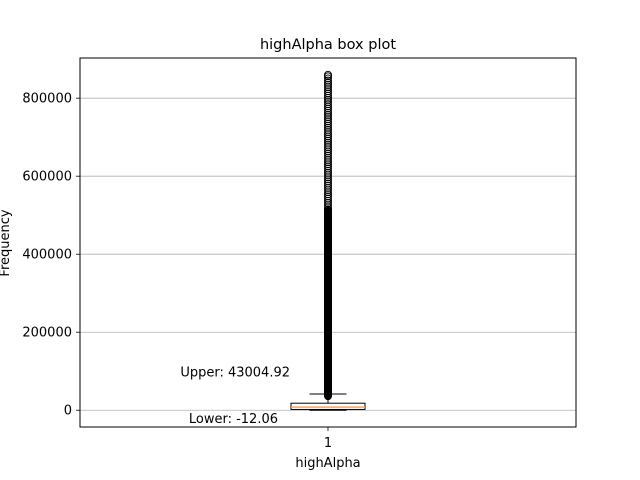 Image resolution: width=640 pixels, height=480 pixels. I want to click on y-tick-label: 800000, so click(47, 99).